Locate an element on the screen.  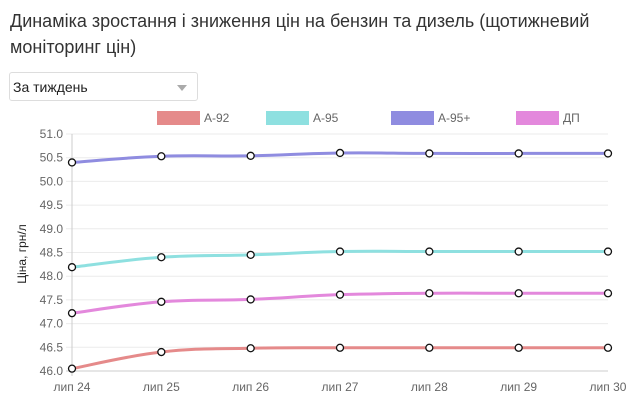
x-tick-label: лип 25 is located at coordinates (161, 387).